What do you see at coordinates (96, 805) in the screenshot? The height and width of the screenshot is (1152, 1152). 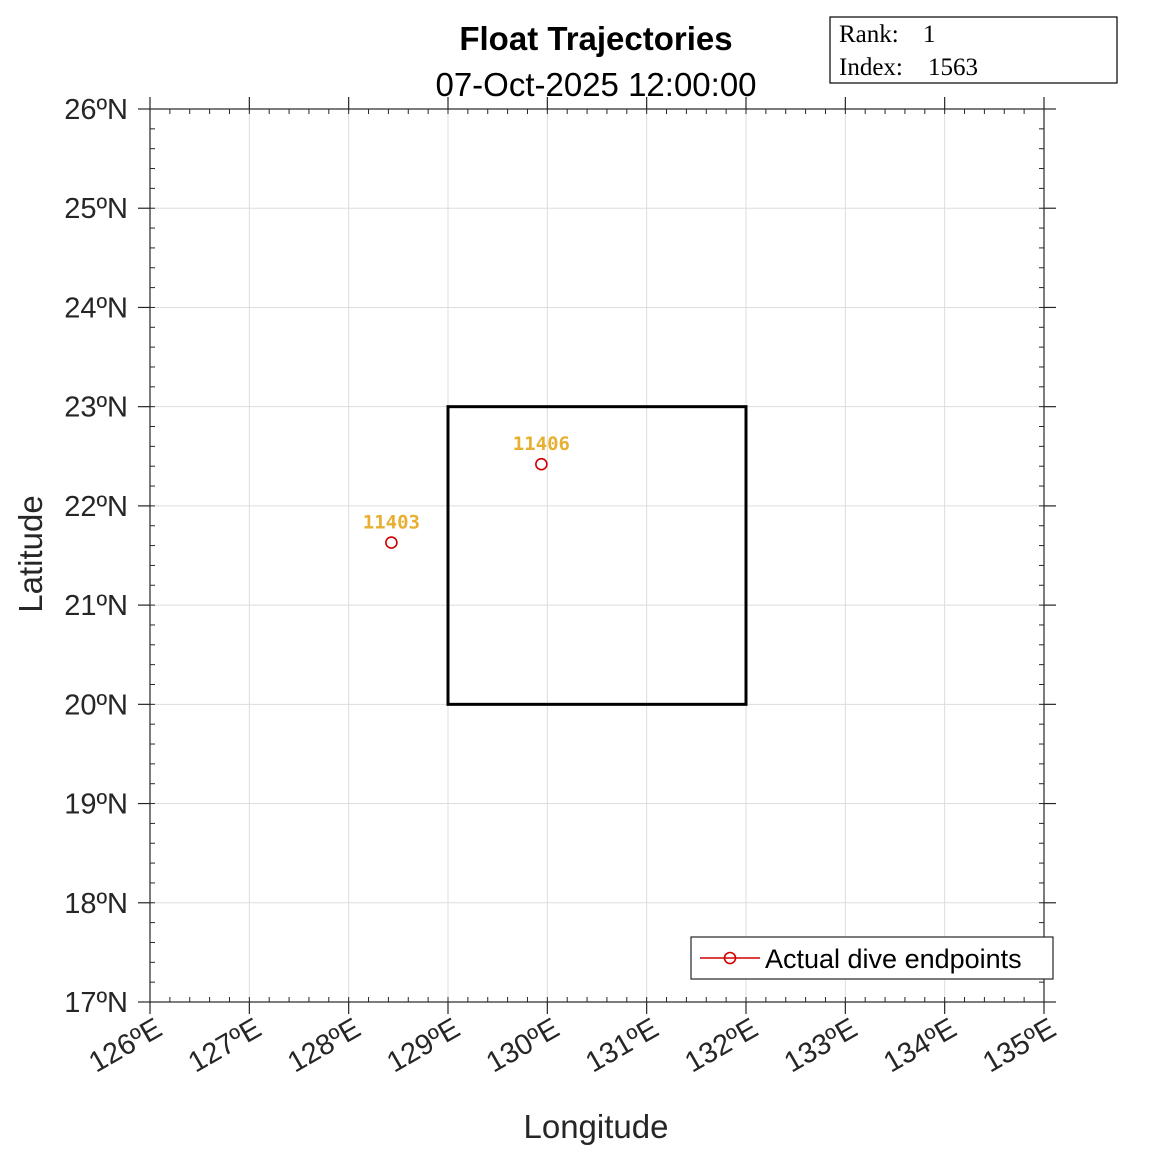 I see `y-tick-label: 19ºN` at bounding box center [96, 805].